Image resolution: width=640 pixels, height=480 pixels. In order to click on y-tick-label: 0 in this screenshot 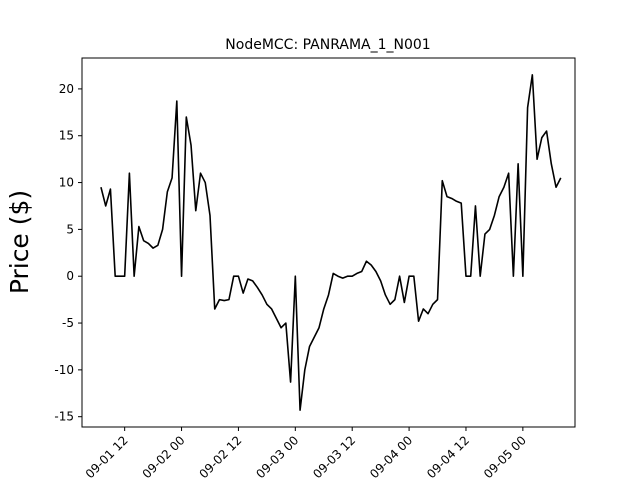, I will do `click(70, 276)`.